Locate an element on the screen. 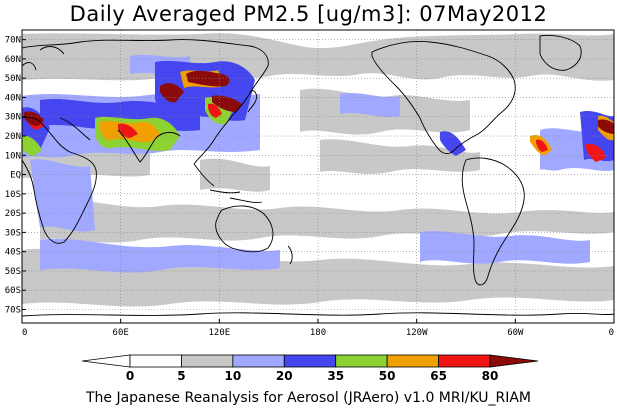 Image resolution: width=617 pixels, height=410 pixels. lat-label: 10N is located at coordinates (13, 156).